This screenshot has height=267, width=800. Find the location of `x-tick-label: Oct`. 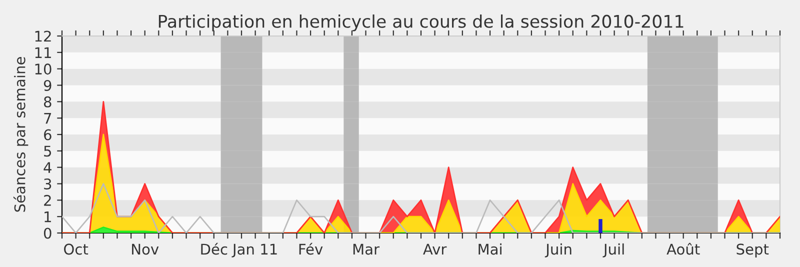

x-tick-label: Oct is located at coordinates (76, 249).